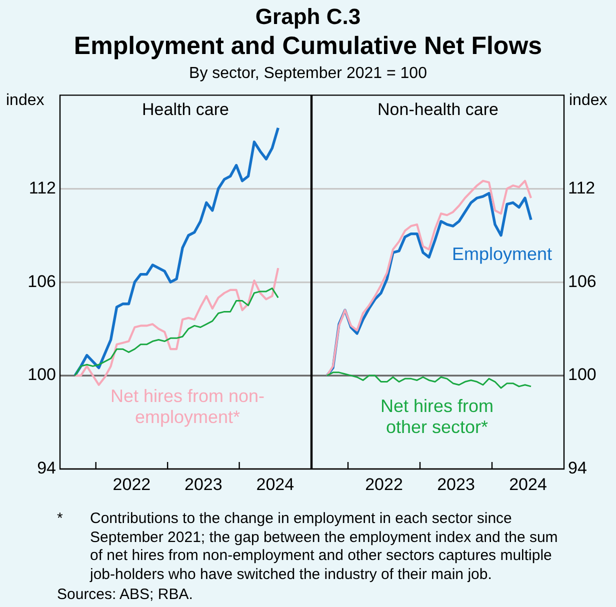 The width and height of the screenshot is (616, 607). Describe the element at coordinates (502, 254) in the screenshot. I see `series-label: Employment` at that location.